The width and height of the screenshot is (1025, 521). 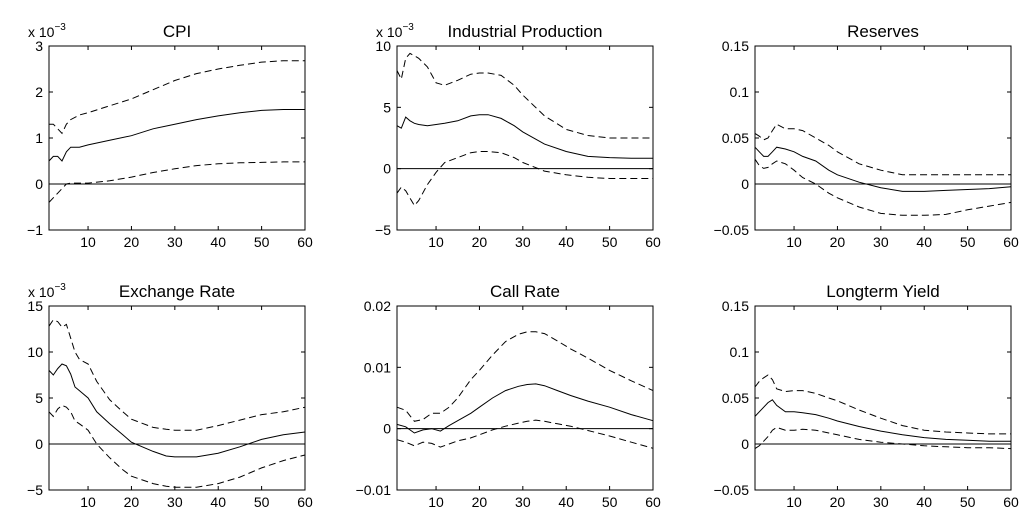 I want to click on y-tick-label: −0.01, so click(x=374, y=490).